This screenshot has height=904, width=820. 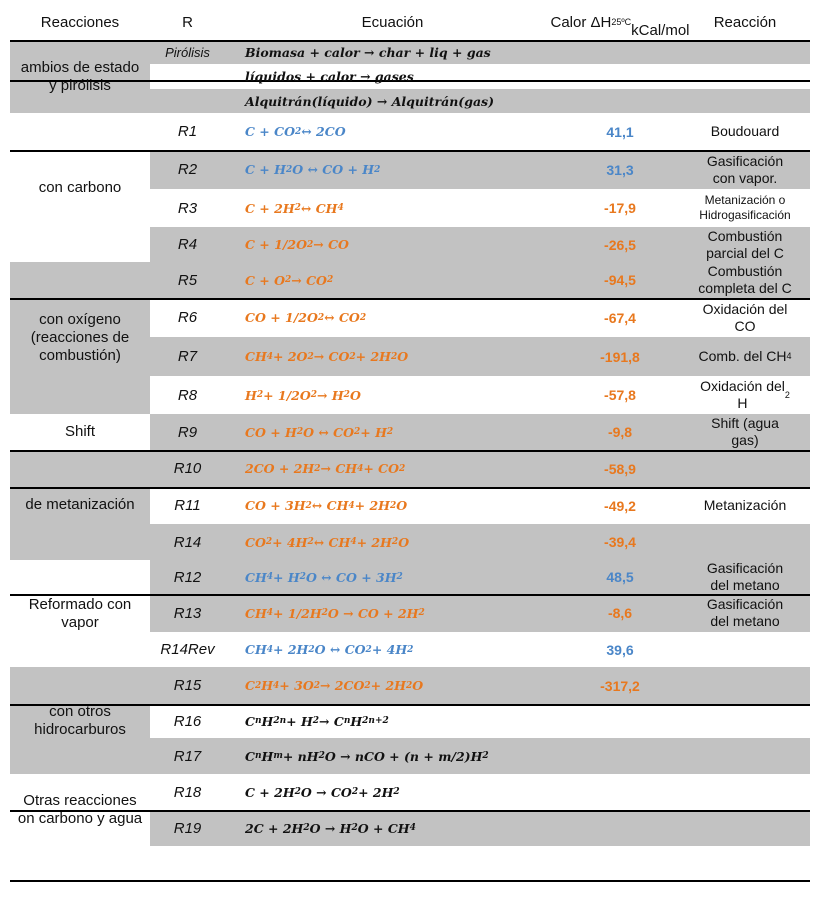 I want to click on reaction-name: Comb. del CH 4, so click(x=745, y=356).